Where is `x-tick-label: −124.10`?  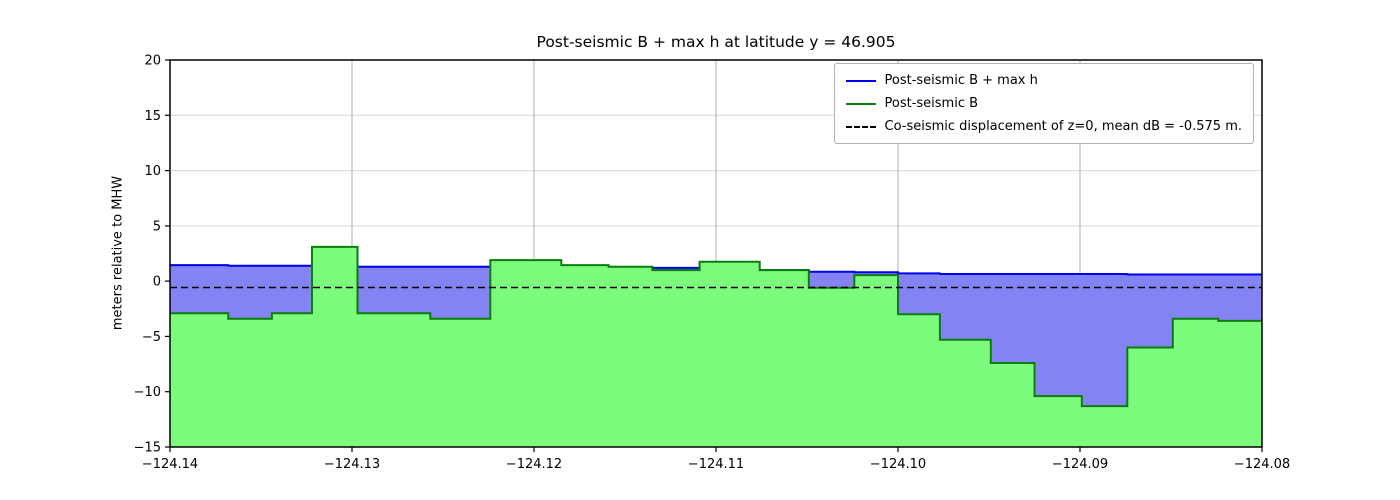 x-tick-label: −124.10 is located at coordinates (898, 464).